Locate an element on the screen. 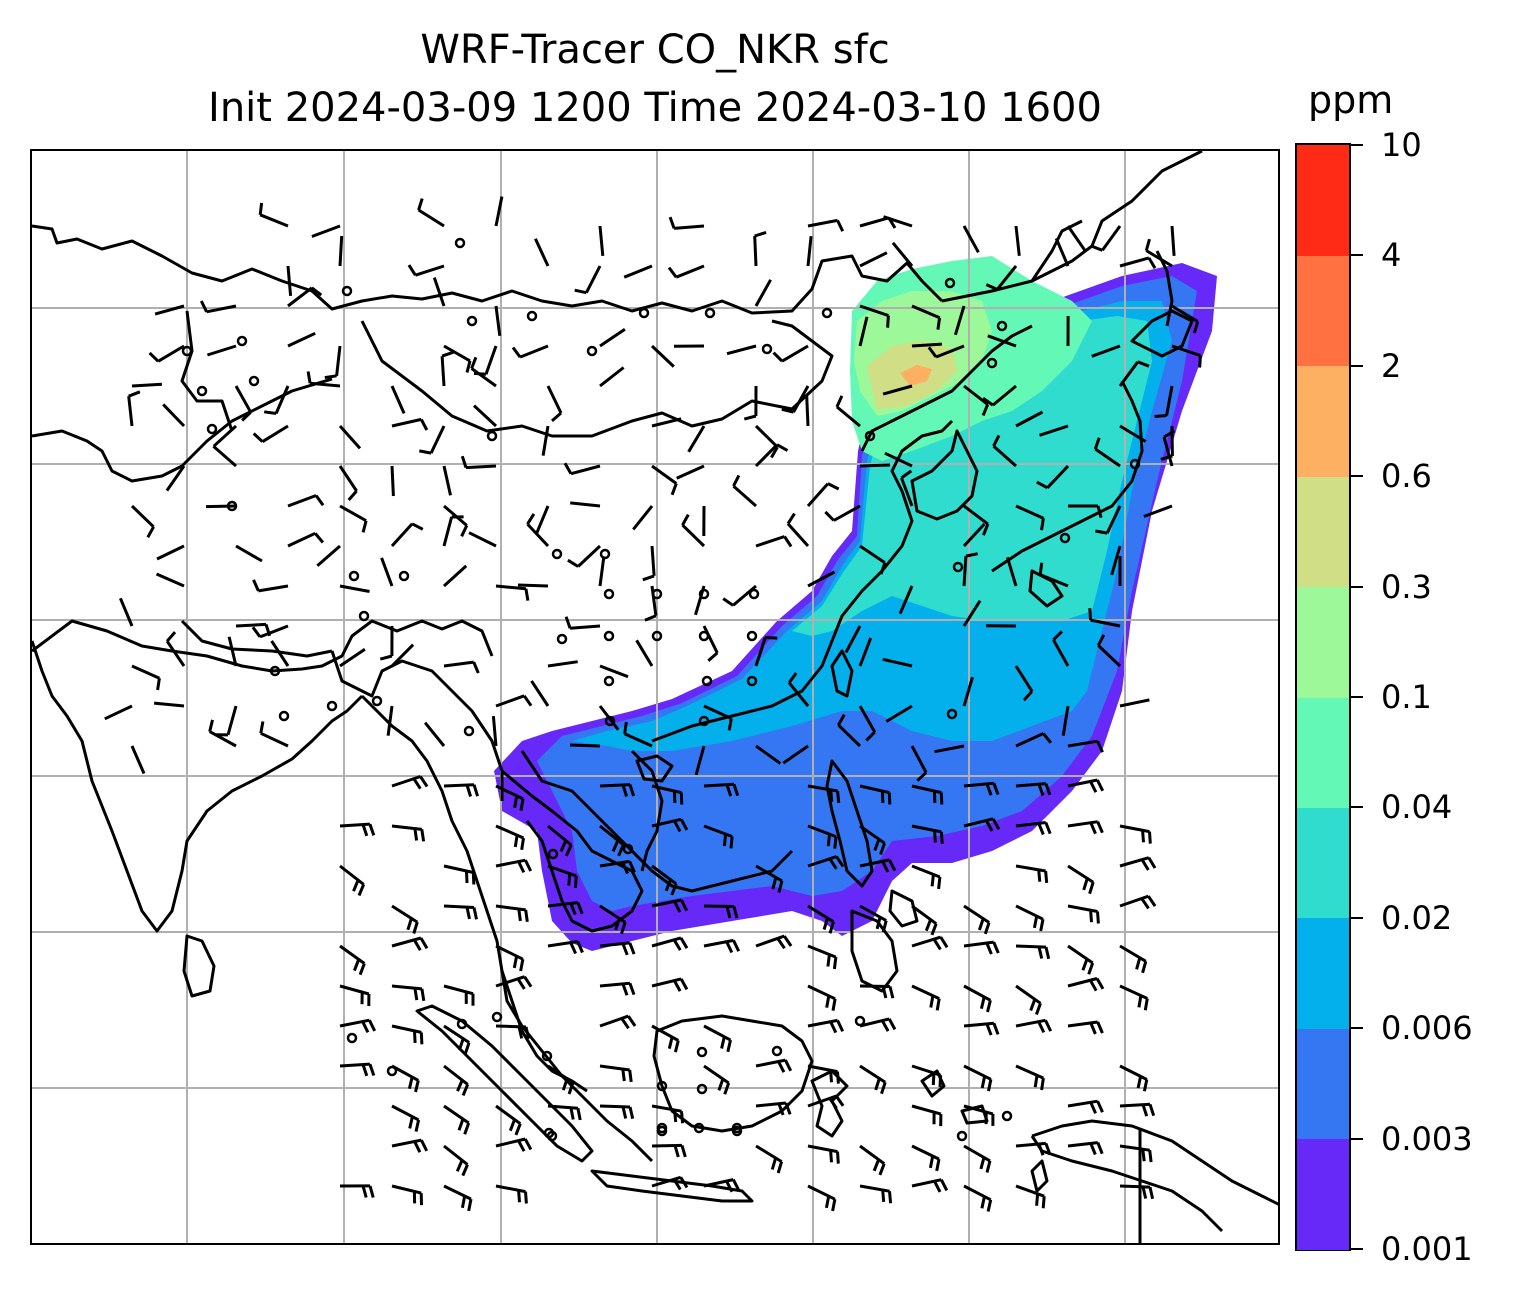 The width and height of the screenshot is (1528, 1306). colorbar-tick-label: 0.1 is located at coordinates (1406, 697).